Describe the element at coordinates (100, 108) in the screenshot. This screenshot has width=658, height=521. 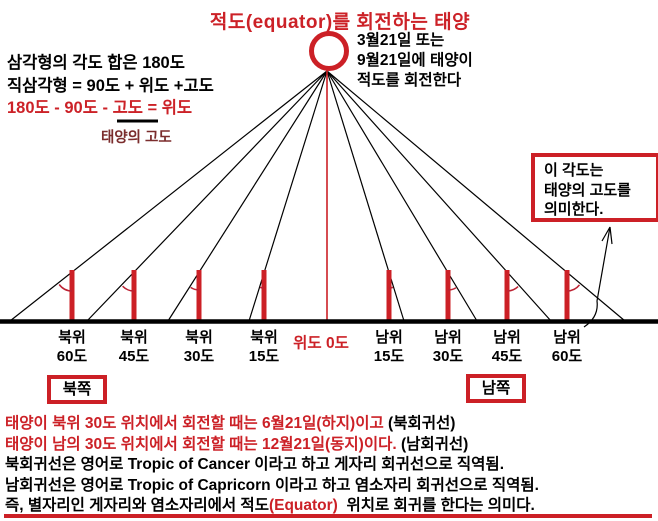
I see `formula-line-3: 180도 - 90도 - 고도 = 위도` at that location.